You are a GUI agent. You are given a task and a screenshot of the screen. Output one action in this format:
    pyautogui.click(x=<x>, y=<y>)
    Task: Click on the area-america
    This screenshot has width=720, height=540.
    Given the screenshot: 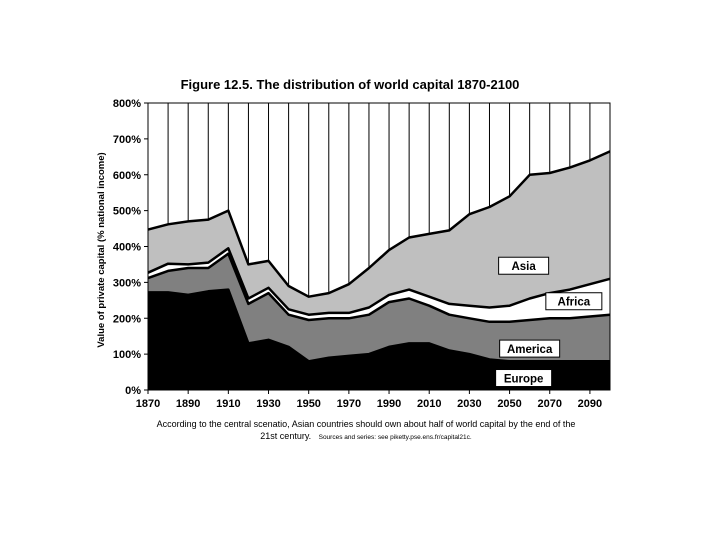 What is the action you would take?
    pyautogui.click(x=379, y=307)
    